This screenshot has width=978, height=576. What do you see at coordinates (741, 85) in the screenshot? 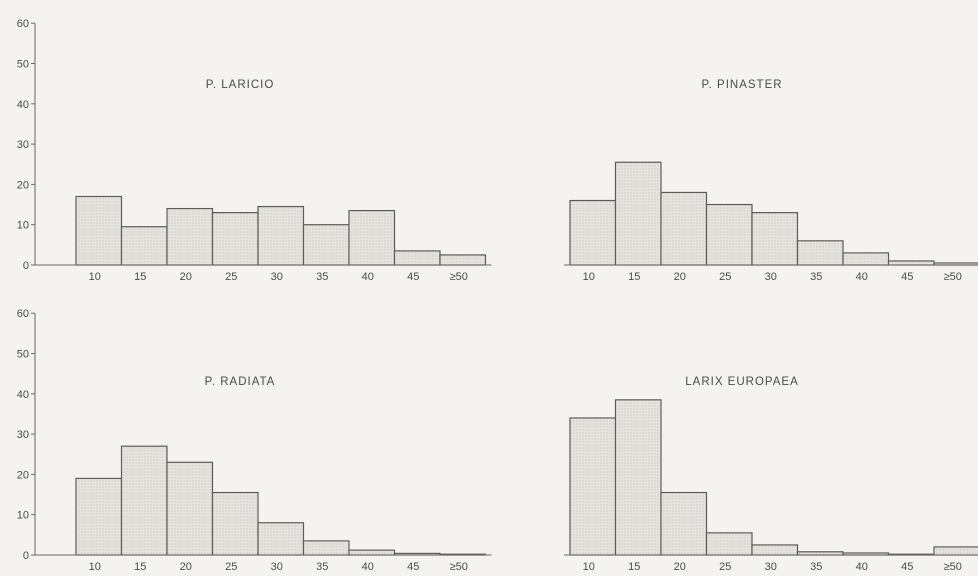
I see `panel-title: P. PINASTER` at bounding box center [741, 85].